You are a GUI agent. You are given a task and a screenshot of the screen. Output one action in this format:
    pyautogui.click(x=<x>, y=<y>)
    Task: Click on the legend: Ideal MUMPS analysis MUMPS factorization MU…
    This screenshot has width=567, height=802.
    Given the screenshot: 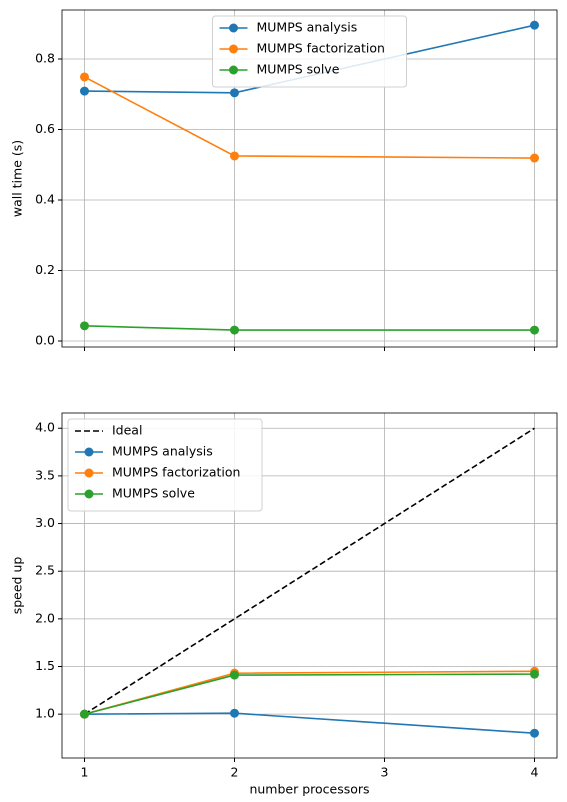 What is the action you would take?
    pyautogui.click(x=165, y=465)
    